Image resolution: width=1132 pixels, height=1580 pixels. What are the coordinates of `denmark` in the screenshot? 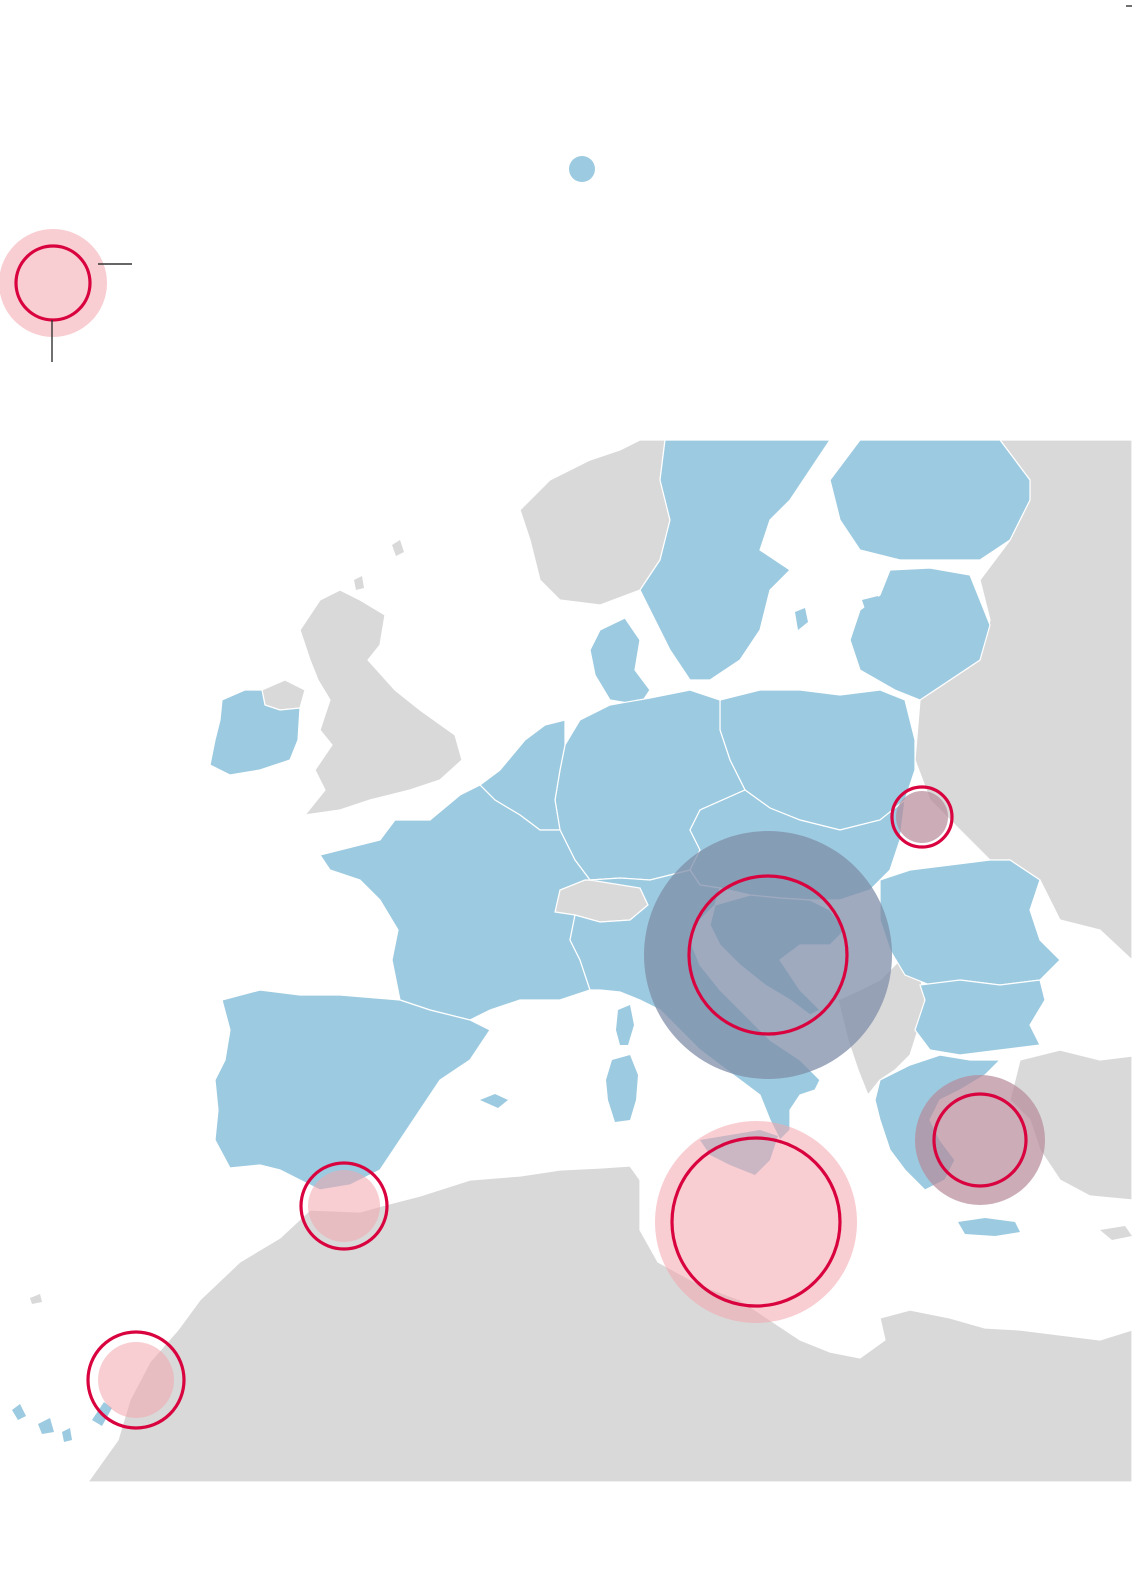 It's located at (620, 661).